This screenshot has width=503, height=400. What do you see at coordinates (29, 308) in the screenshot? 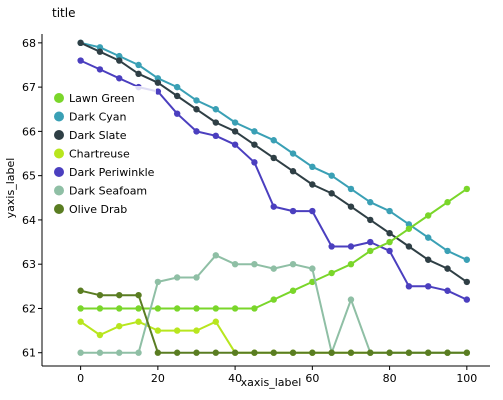
I see `y-tick-label: 62` at bounding box center [29, 308].